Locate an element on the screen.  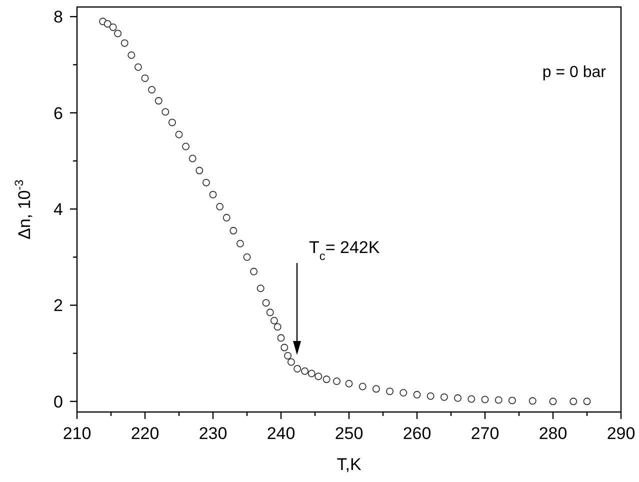
x-tick-label: 230 is located at coordinates (213, 433).